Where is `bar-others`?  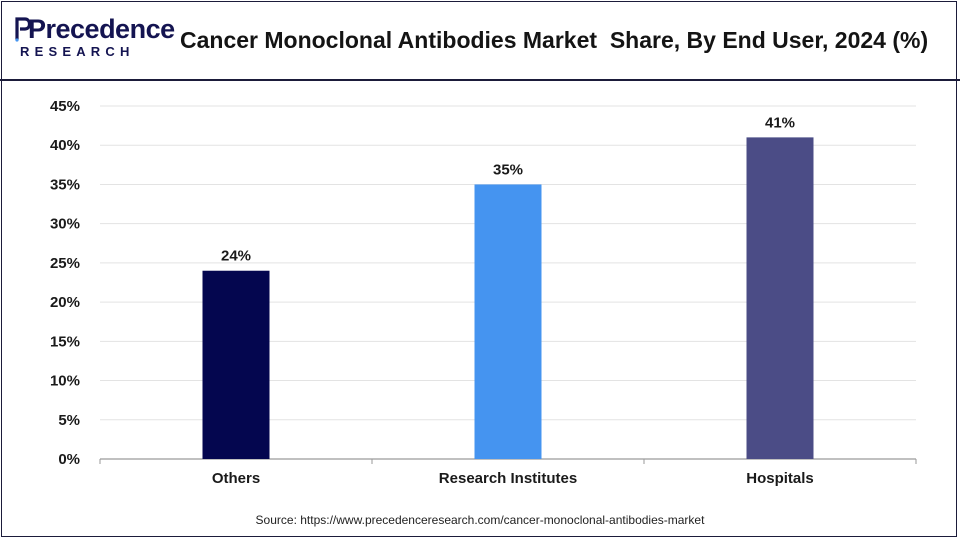
bar-others is located at coordinates (236, 364).